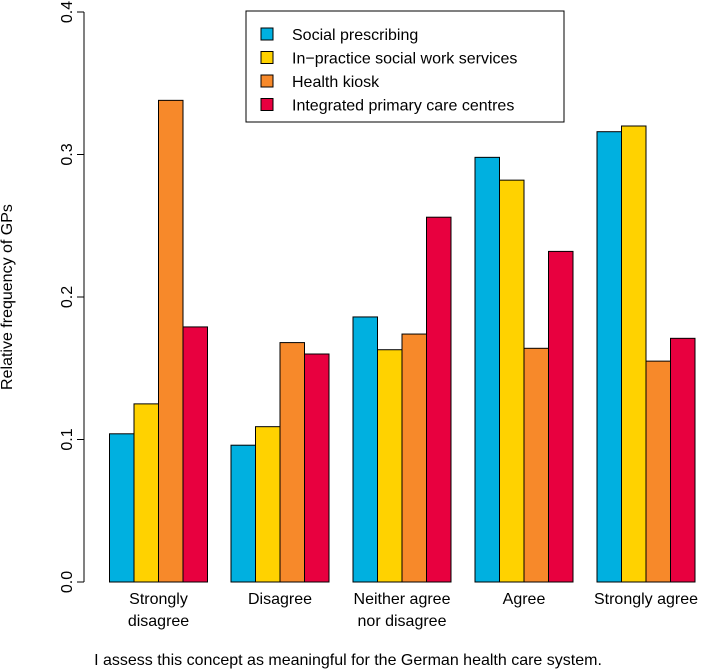  Describe the element at coordinates (8, 297) in the screenshot. I see `y-axis-title: Relative frequency of GPs` at that location.